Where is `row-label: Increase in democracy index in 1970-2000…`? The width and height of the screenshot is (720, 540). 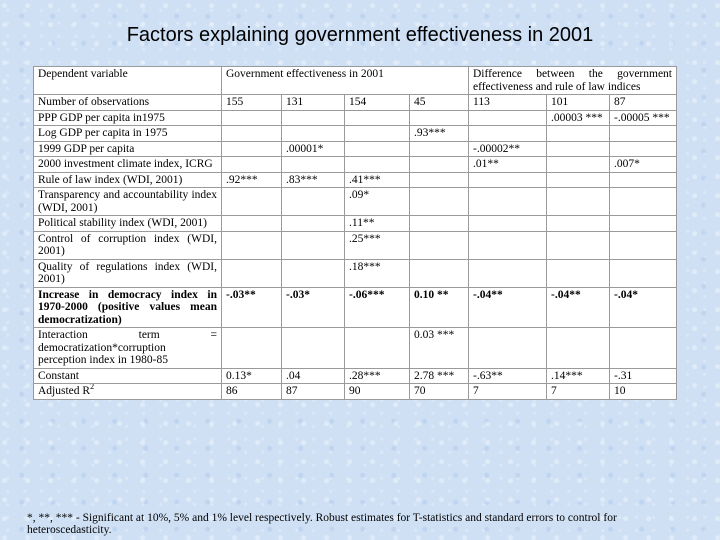 row-label: Increase in democracy index in 1970-2000… is located at coordinates (127, 307).